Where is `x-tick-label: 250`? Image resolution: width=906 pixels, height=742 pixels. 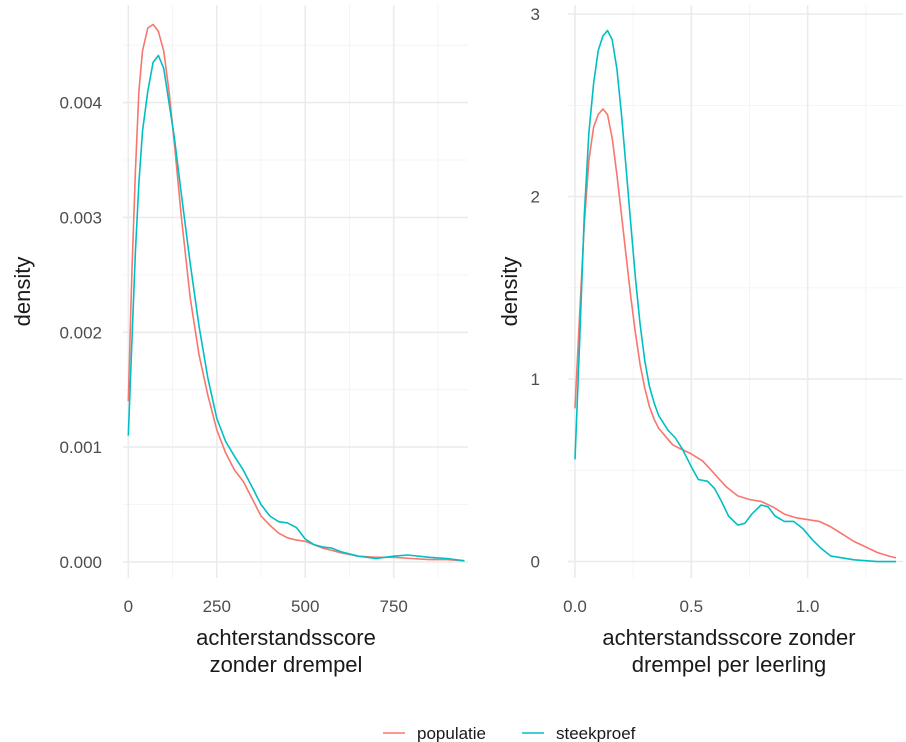
x-tick-label: 250 is located at coordinates (217, 606).